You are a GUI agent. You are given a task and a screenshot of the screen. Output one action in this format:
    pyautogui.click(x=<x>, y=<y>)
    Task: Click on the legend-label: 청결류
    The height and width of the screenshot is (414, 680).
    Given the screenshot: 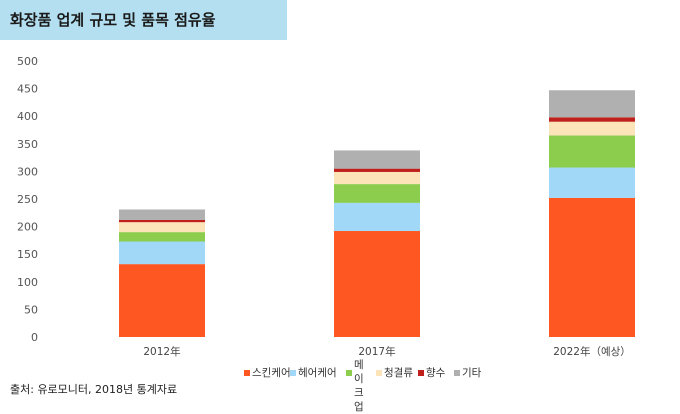 What is the action you would take?
    pyautogui.click(x=398, y=373)
    